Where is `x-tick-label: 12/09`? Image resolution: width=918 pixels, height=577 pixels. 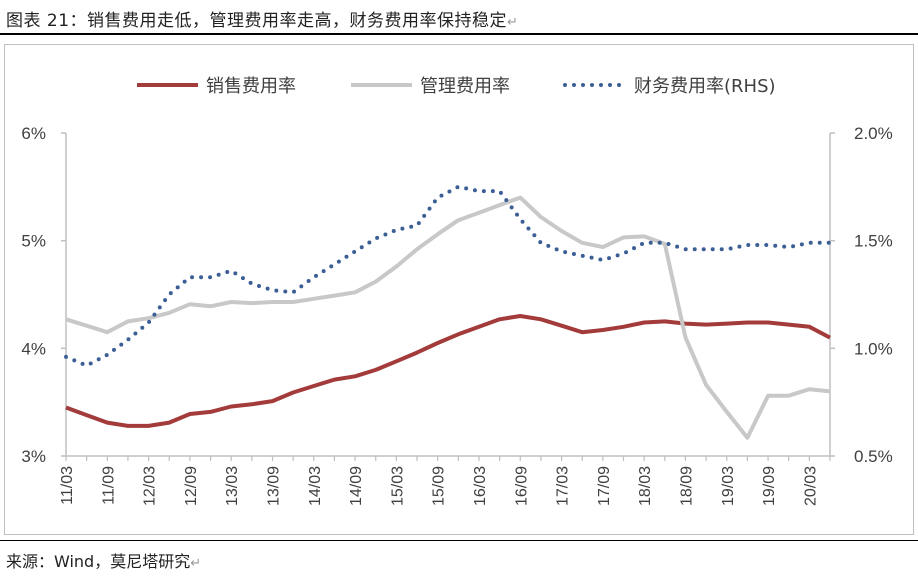
x-tick-label: 12/09 is located at coordinates (191, 486).